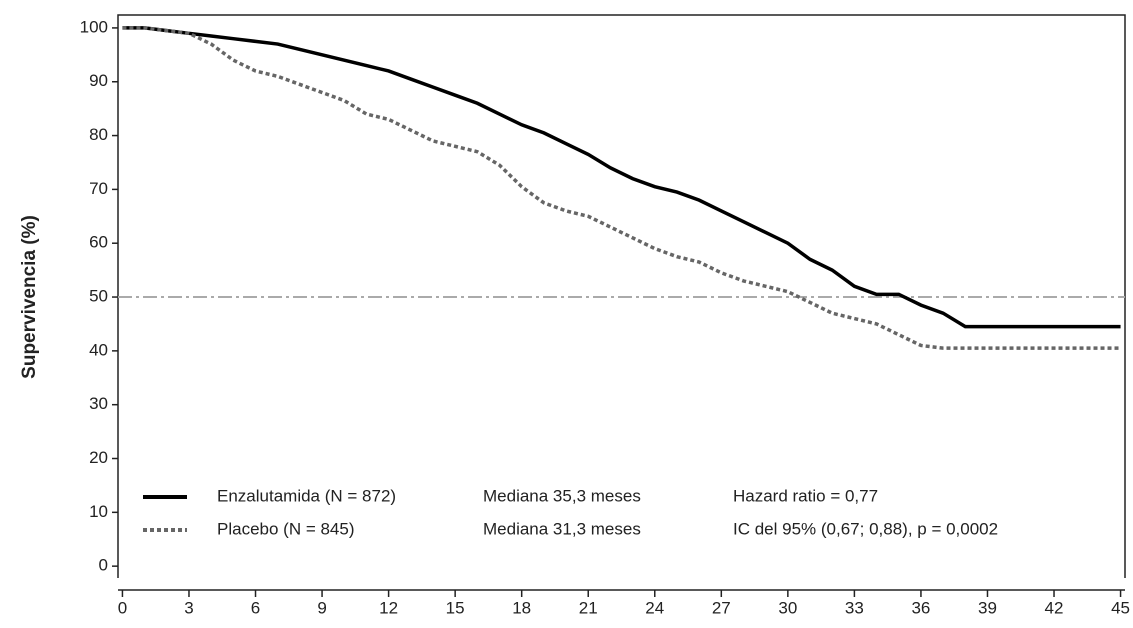  I want to click on x-tick-label: 3, so click(188, 607).